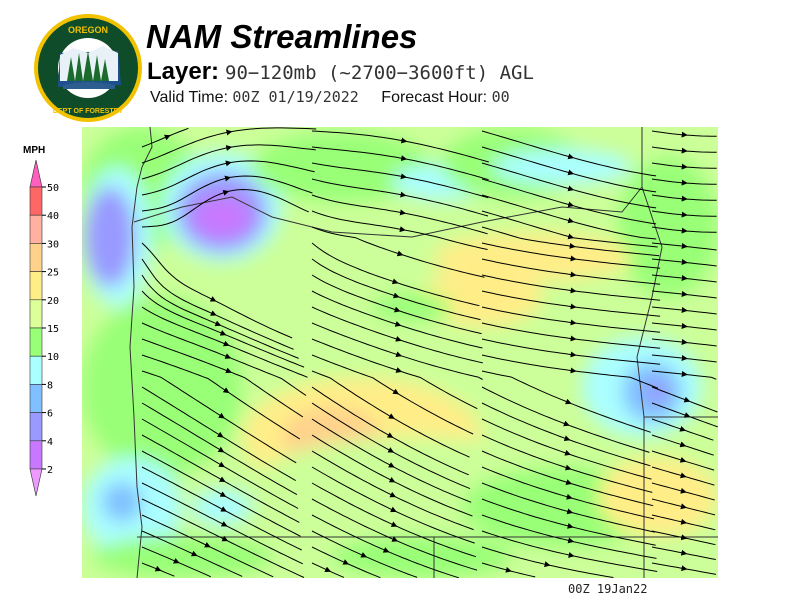  What do you see at coordinates (50, 470) in the screenshot?
I see `colorbar-tick-label: 2` at bounding box center [50, 470].